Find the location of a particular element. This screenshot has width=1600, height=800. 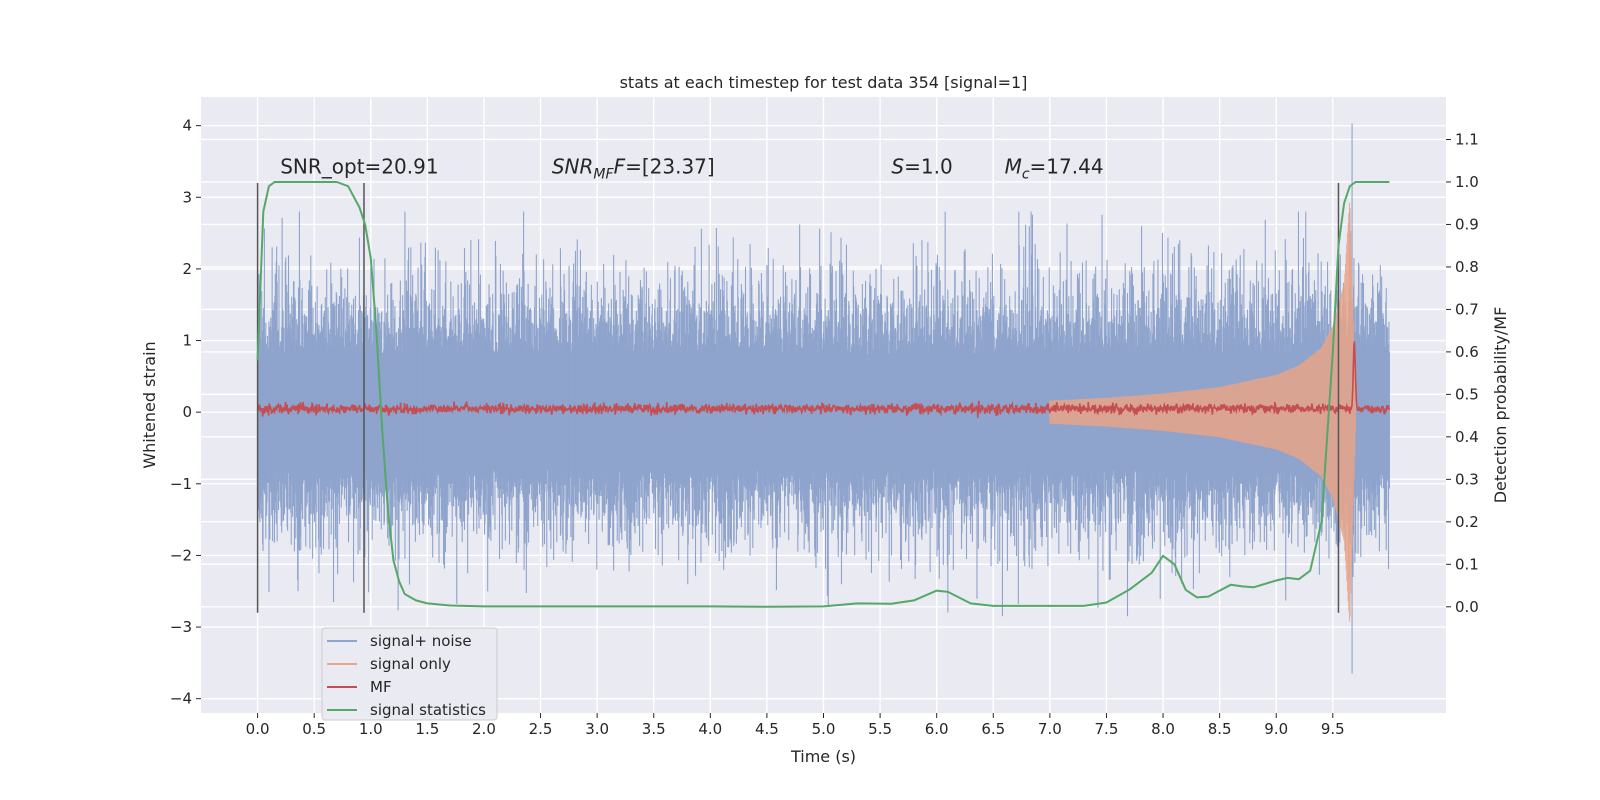

x-tick-label: 7.5 is located at coordinates (1107, 729).